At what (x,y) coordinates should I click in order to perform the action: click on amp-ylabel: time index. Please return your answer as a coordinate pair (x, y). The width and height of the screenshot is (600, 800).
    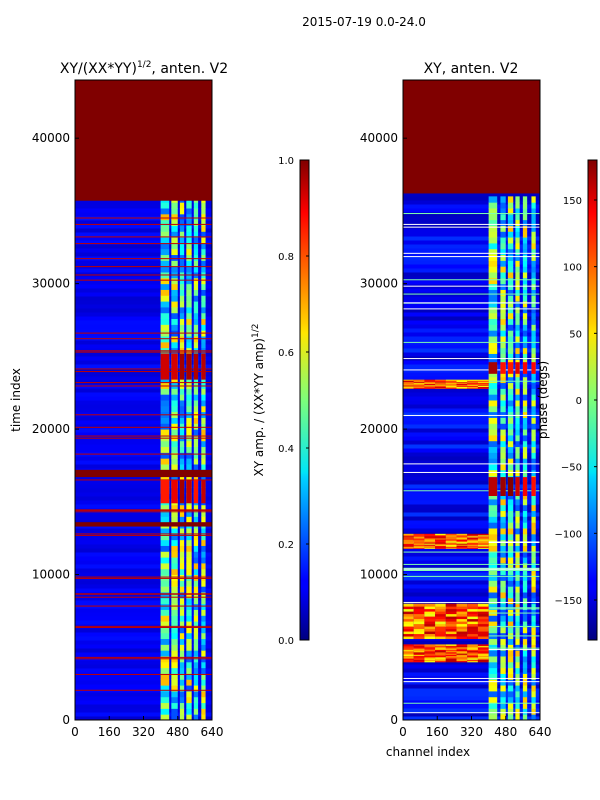
    Looking at the image, I should click on (16, 400).